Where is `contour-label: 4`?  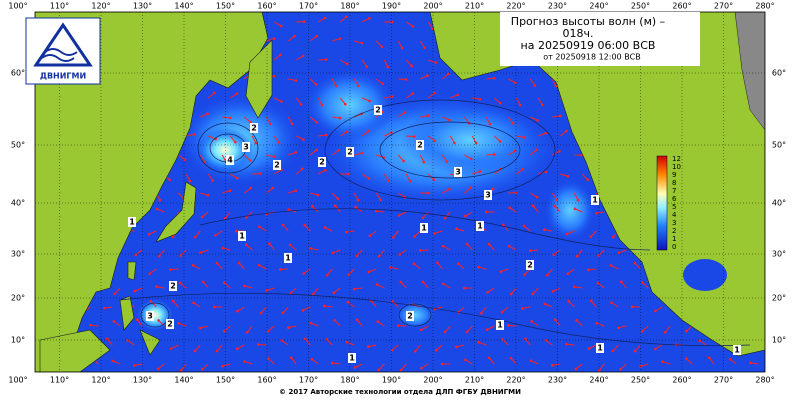 contour-label: 4 is located at coordinates (230, 160).